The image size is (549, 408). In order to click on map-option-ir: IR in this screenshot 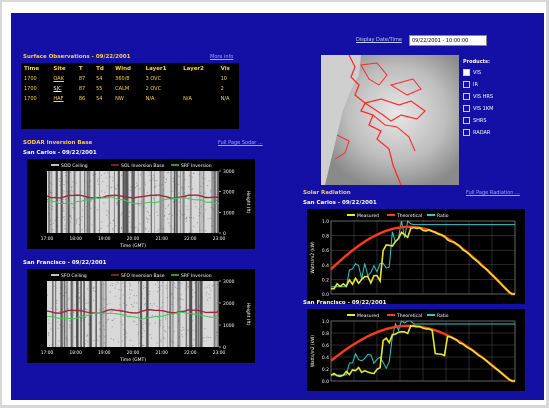, I will do `click(493, 85)`.